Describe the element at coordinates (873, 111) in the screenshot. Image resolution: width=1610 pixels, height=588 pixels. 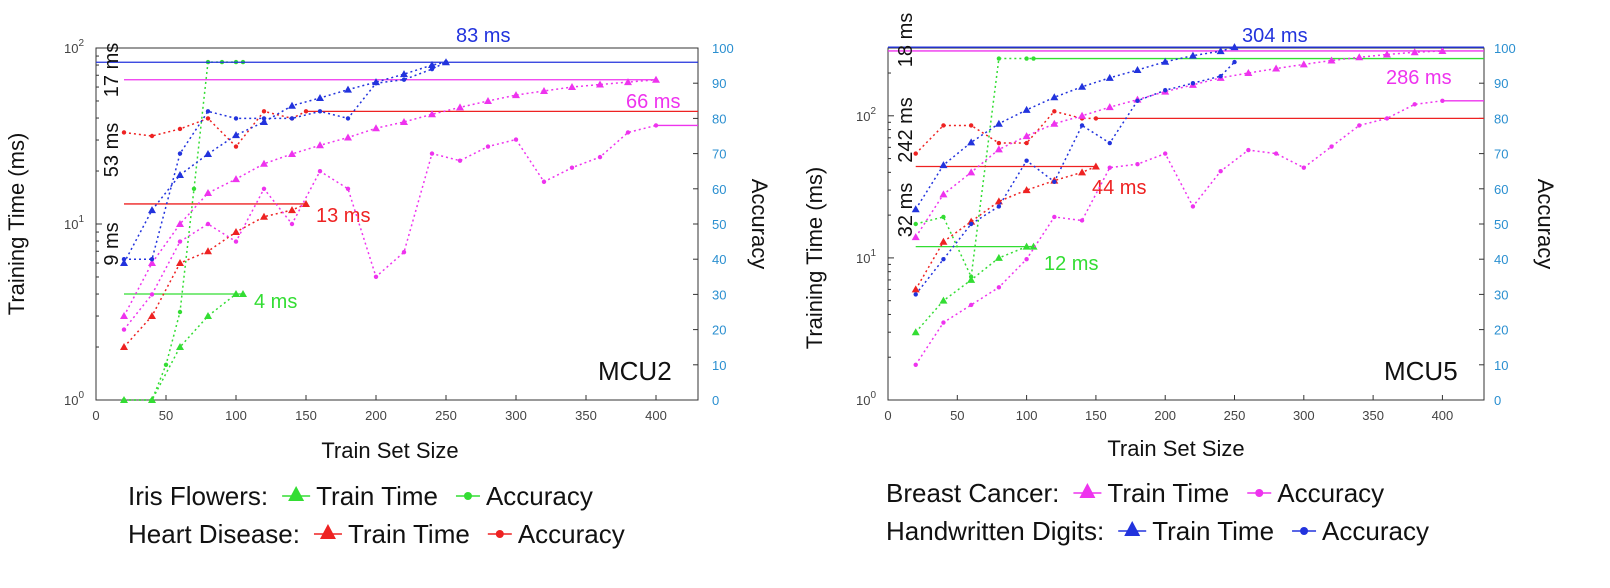
I see `y-tick-exponent: 2` at that location.